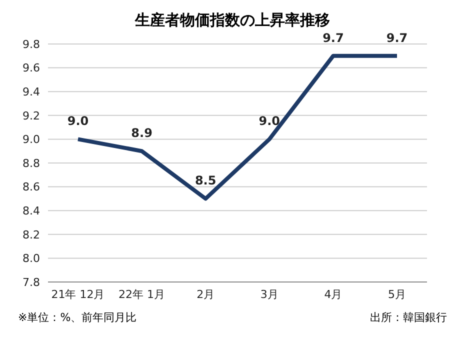  Describe the element at coordinates (269, 294) in the screenshot. I see `x-tick-label: 3月` at that location.